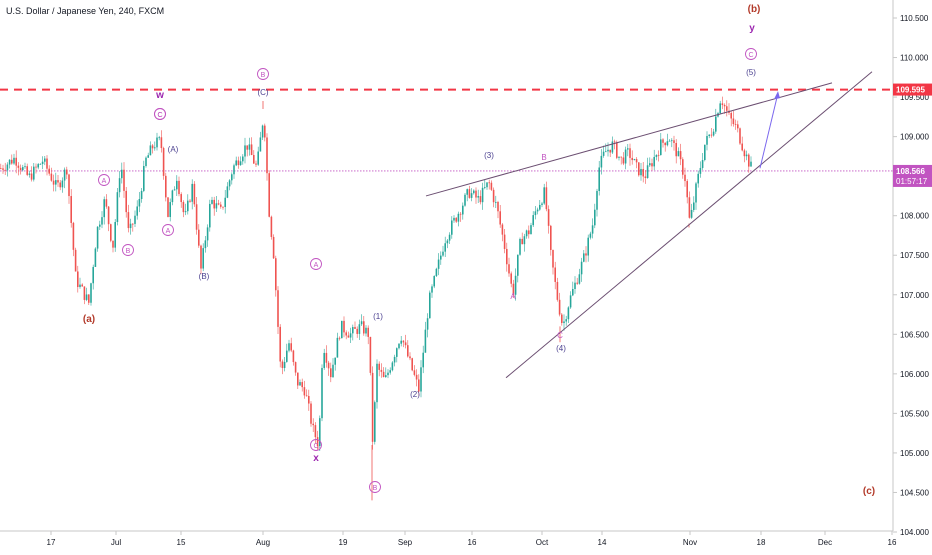 The image size is (932, 555). Describe the element at coordinates (914, 97) in the screenshot. I see `y-tick-label: 109.500` at that location.